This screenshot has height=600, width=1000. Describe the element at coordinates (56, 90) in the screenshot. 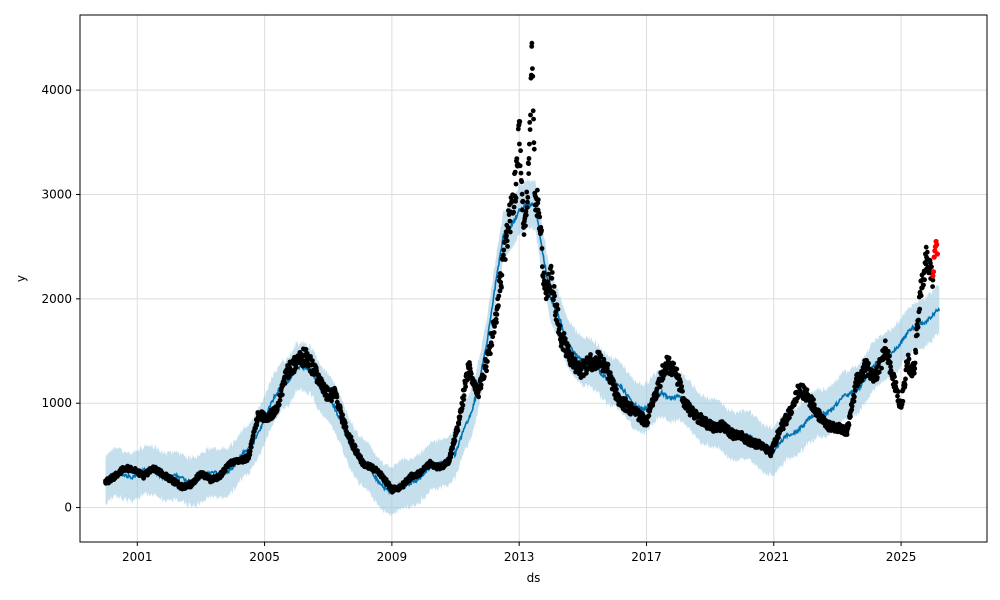

I see `y-tick-label: 4000` at that location.